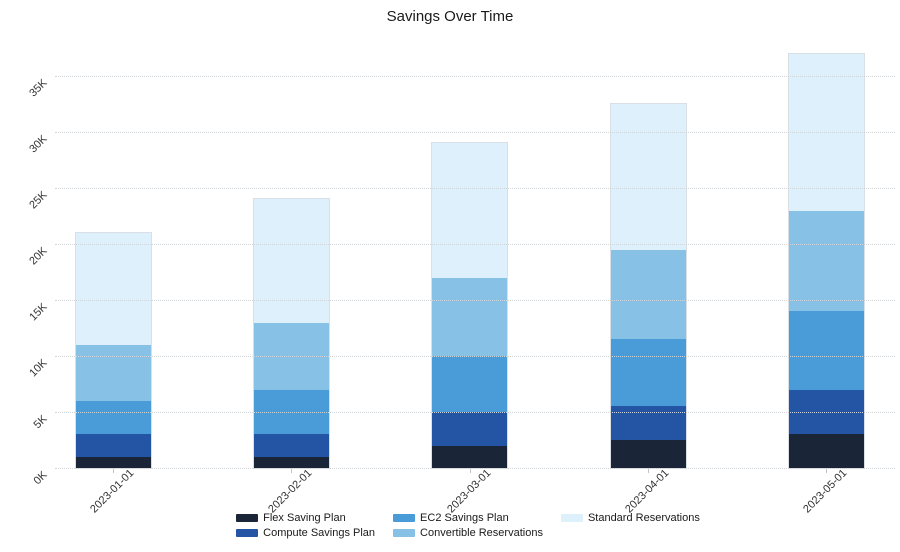 The height and width of the screenshot is (552, 900). What do you see at coordinates (40, 422) in the screenshot?
I see `y-axis-tick-label: 5K` at bounding box center [40, 422].